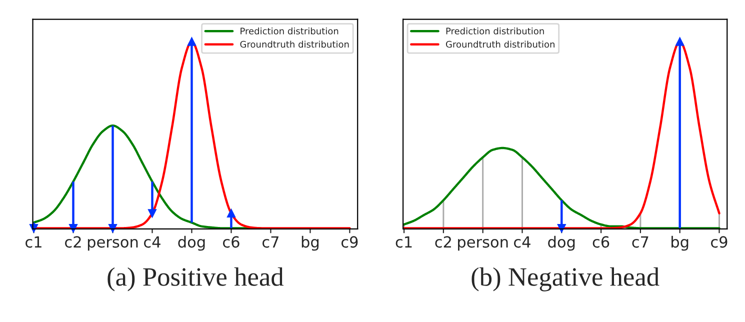 The width and height of the screenshot is (745, 322). What do you see at coordinates (196, 279) in the screenshot?
I see `x-axis-title: (a) Positive head` at bounding box center [196, 279].